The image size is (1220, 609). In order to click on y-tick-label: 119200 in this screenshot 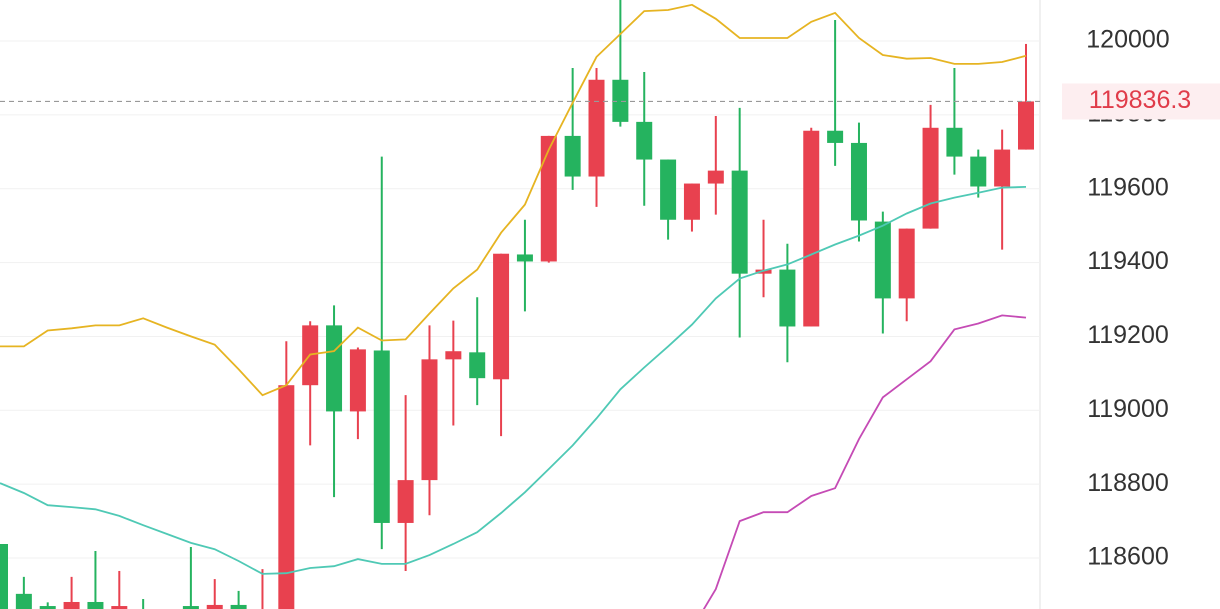, I will do `click(1128, 335)`.